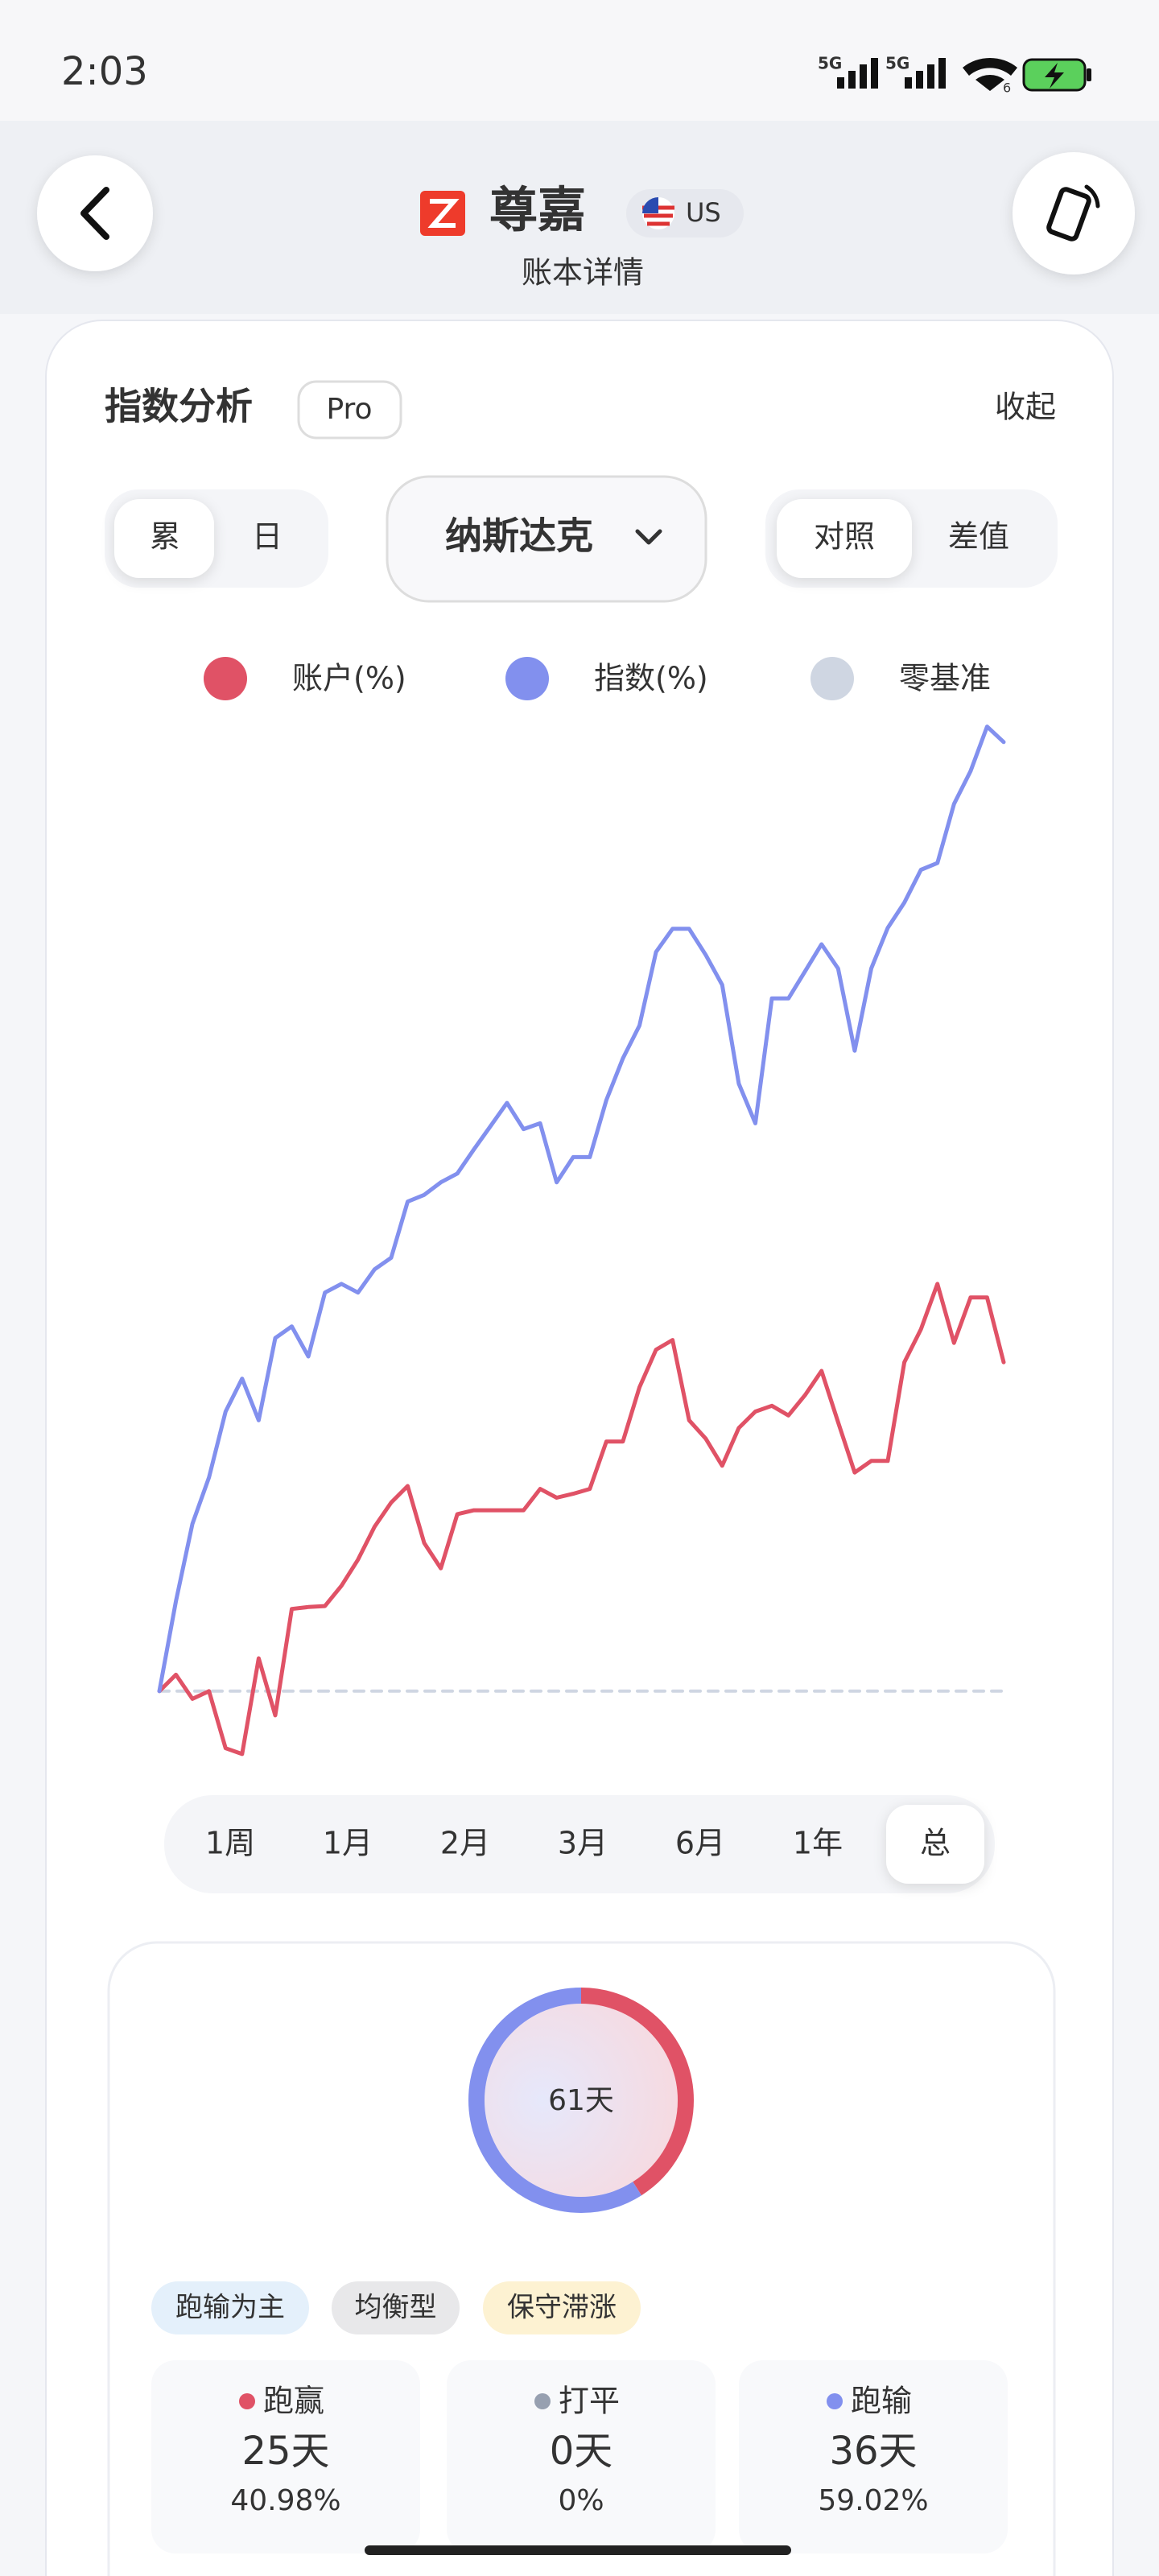 This screenshot has height=2576, width=1159. I want to click on stat-percent: 40.98%, so click(285, 2500).